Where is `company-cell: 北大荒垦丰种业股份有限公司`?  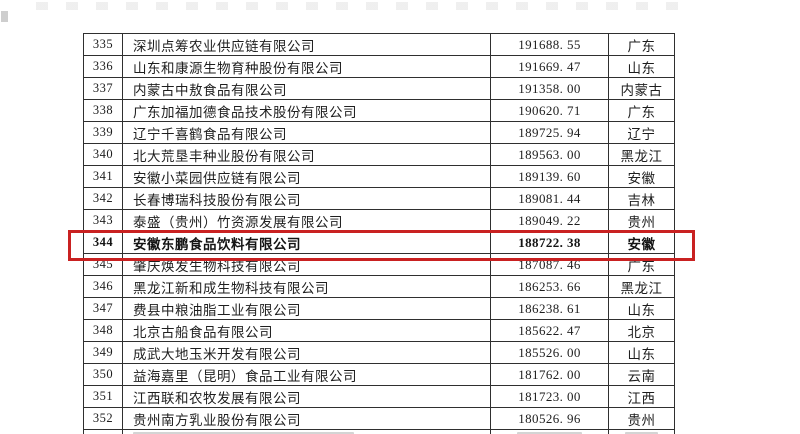 company-cell: 北大荒垦丰种业股份有限公司 is located at coordinates (307, 155).